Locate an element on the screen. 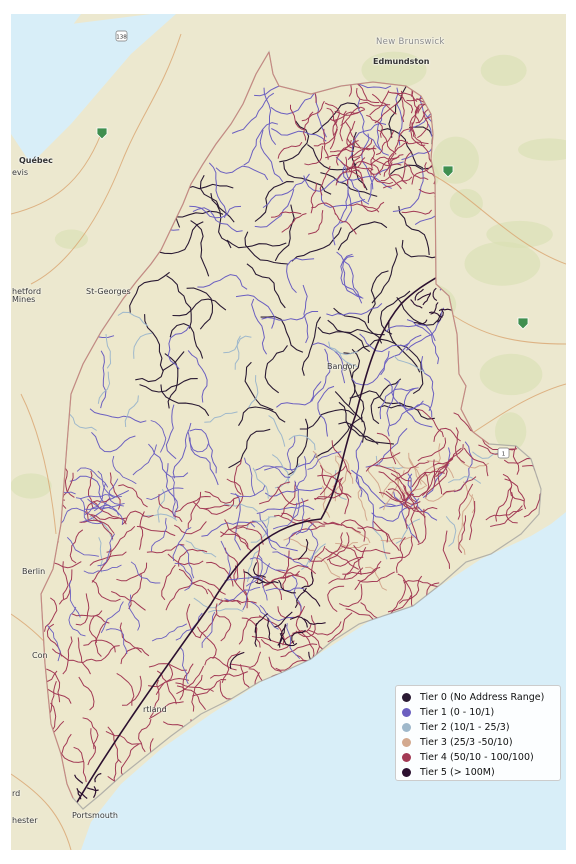  svg-text: 138 is located at coordinates (121, 38).